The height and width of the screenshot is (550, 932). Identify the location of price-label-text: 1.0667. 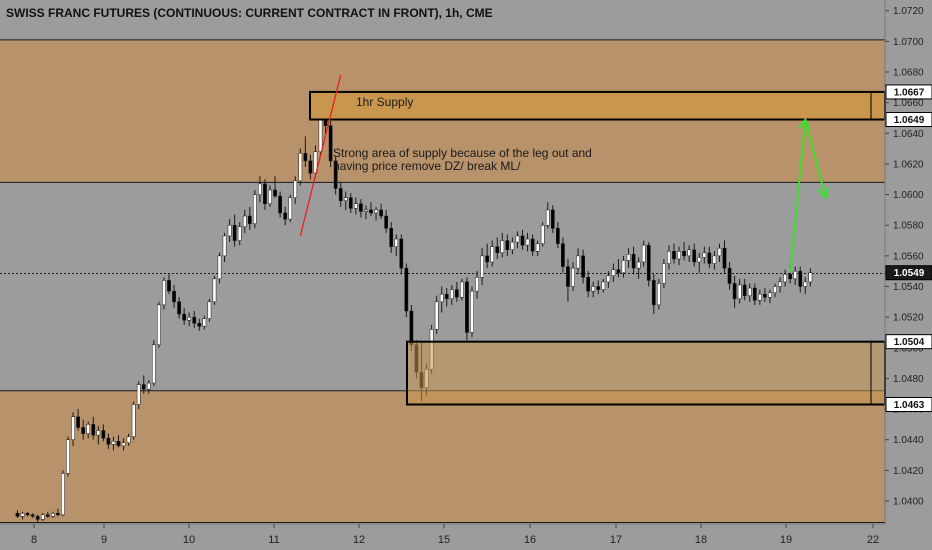
(909, 92).